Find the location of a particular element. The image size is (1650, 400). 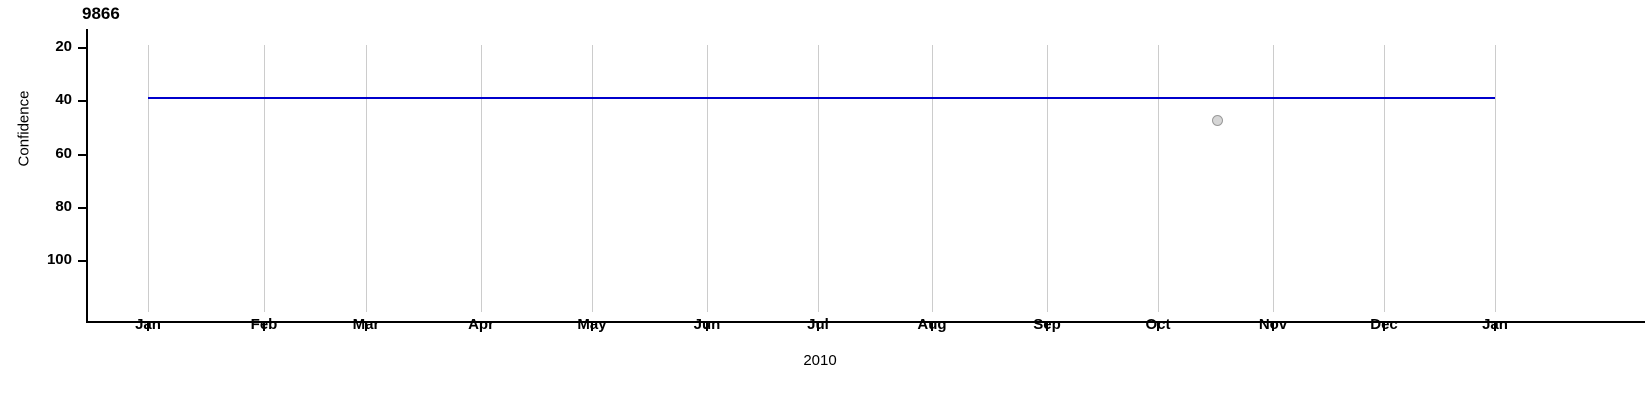

series-line-threshold is located at coordinates (821, 98).